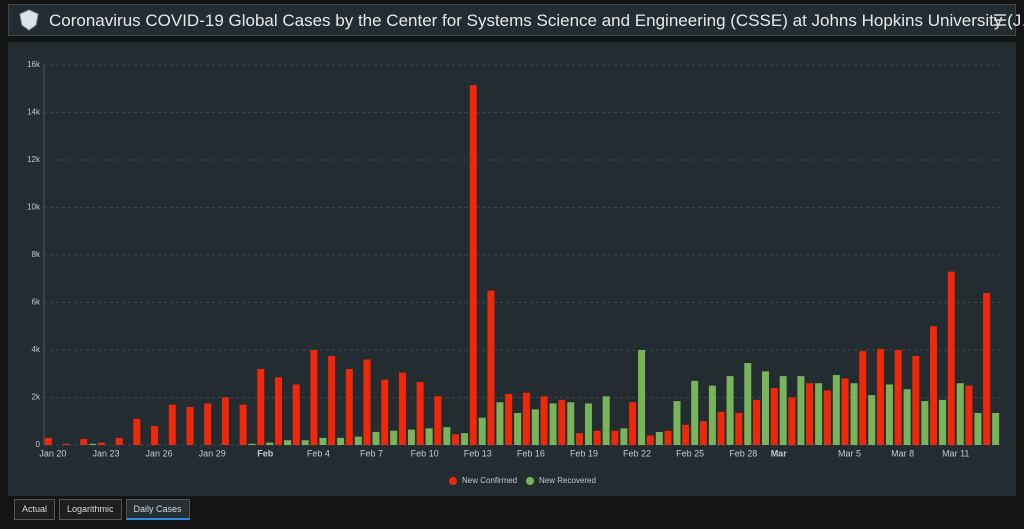  What do you see at coordinates (902, 453) in the screenshot?
I see `x-tick-label: Mar 8` at bounding box center [902, 453].